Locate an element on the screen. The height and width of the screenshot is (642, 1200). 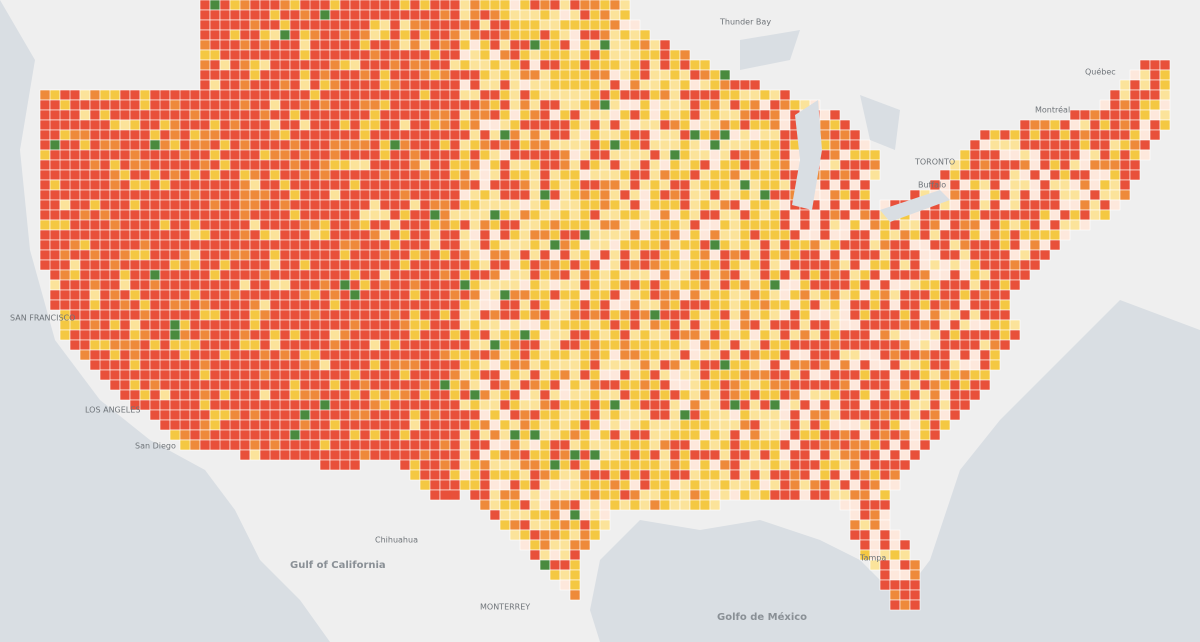
lake-superior is located at coordinates (770, 50).